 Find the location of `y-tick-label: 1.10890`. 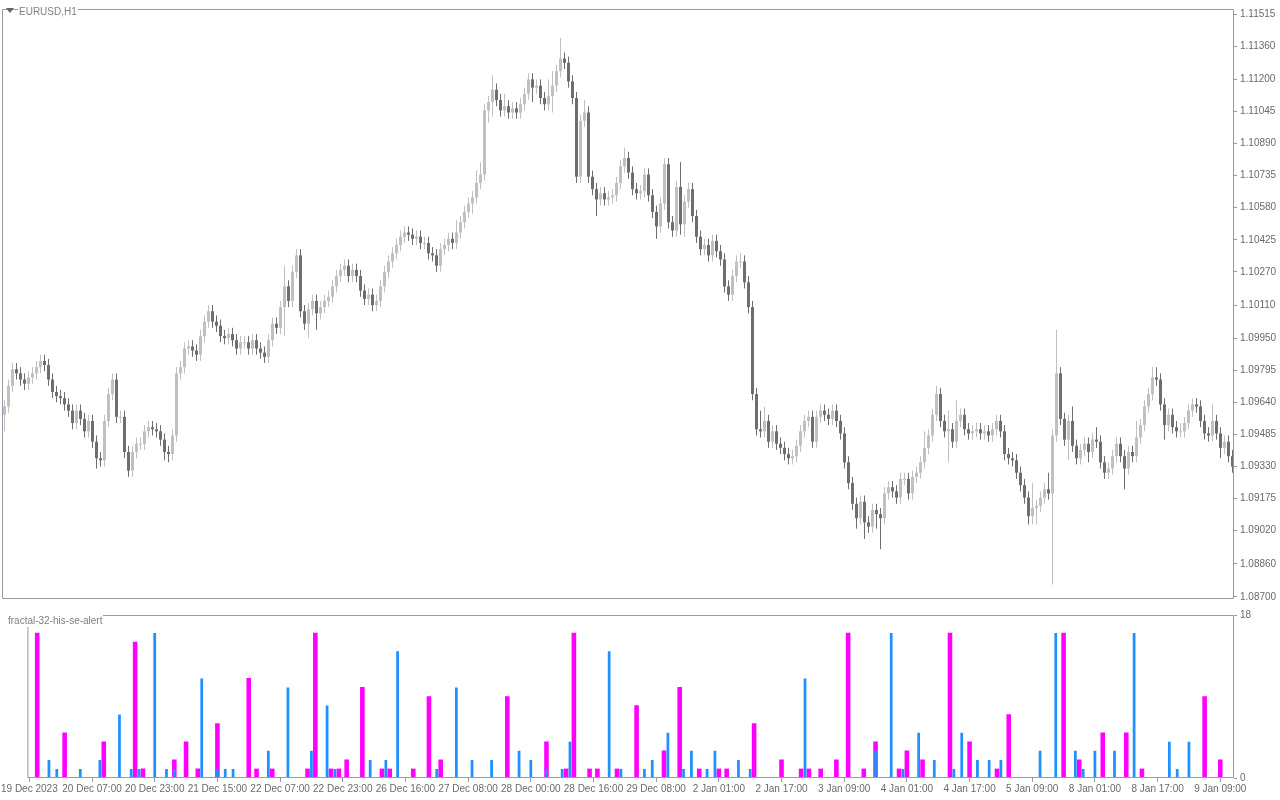

y-tick-label: 1.10890 is located at coordinates (1258, 143).